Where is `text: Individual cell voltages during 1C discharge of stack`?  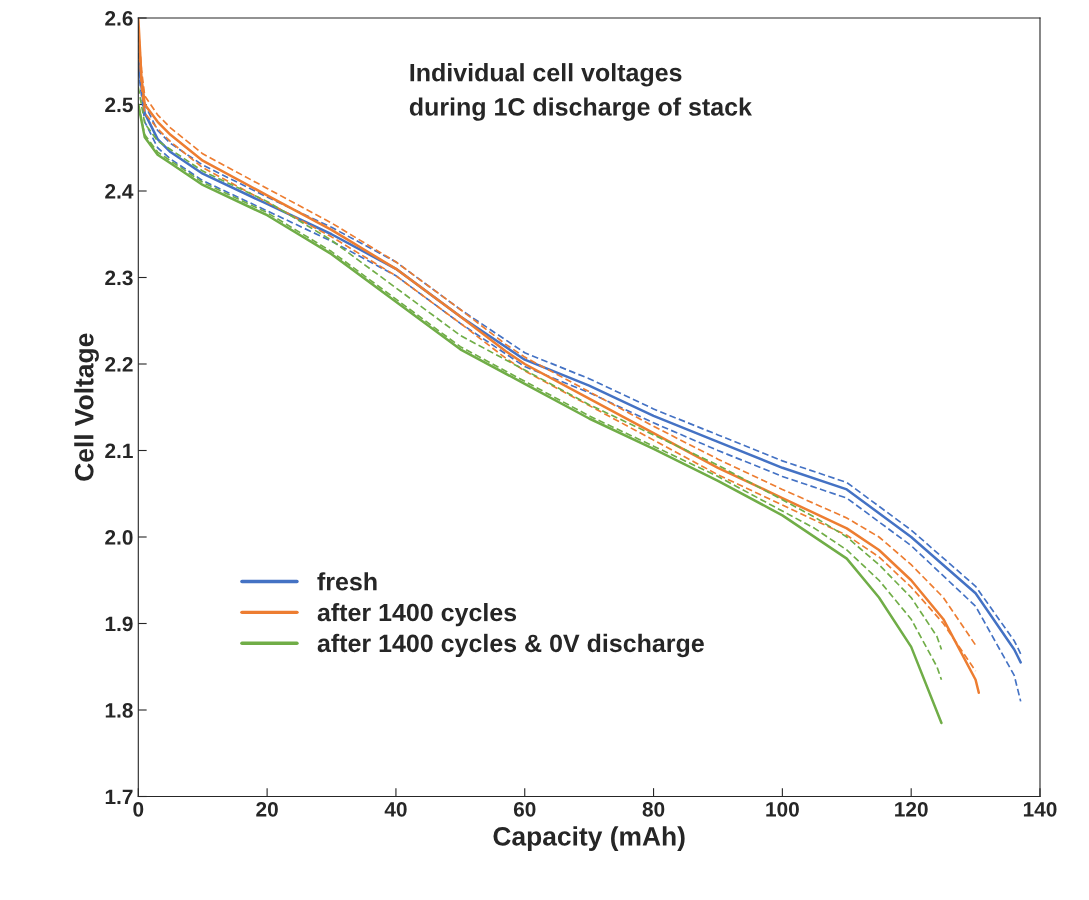
text: Individual cell voltages during 1C discharge of stack is located at coordinates (580, 92).